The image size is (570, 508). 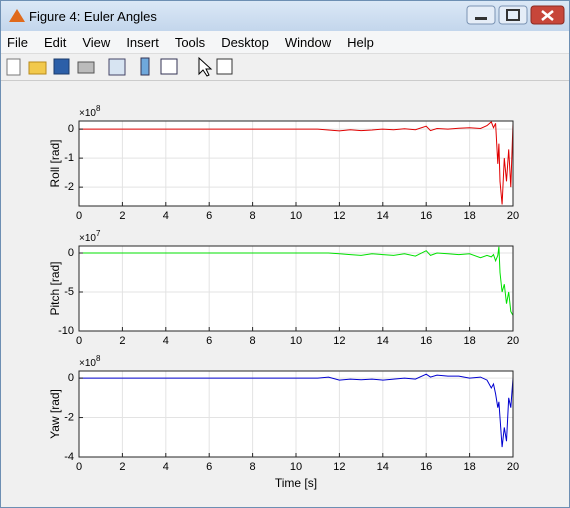 I want to click on x-axis-label: Time [s], so click(x=296, y=483).